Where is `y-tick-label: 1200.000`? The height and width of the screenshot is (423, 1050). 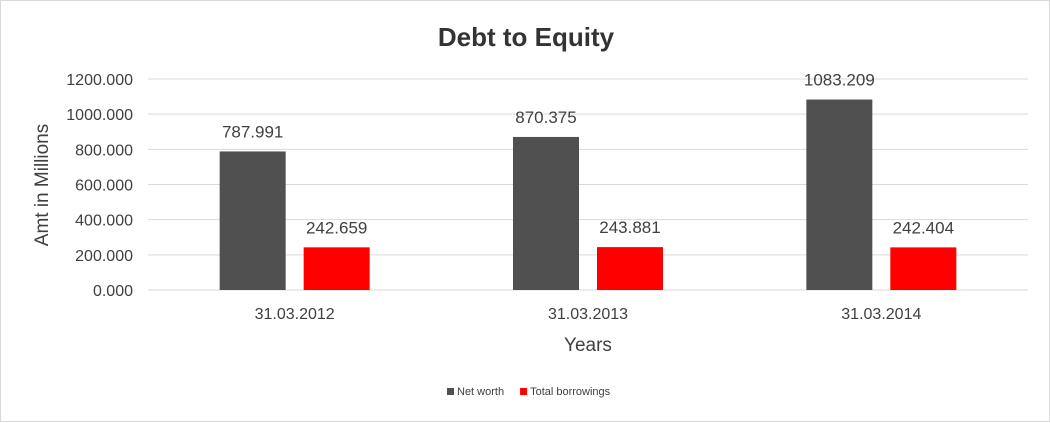
y-tick-label: 1200.000 is located at coordinates (99, 80).